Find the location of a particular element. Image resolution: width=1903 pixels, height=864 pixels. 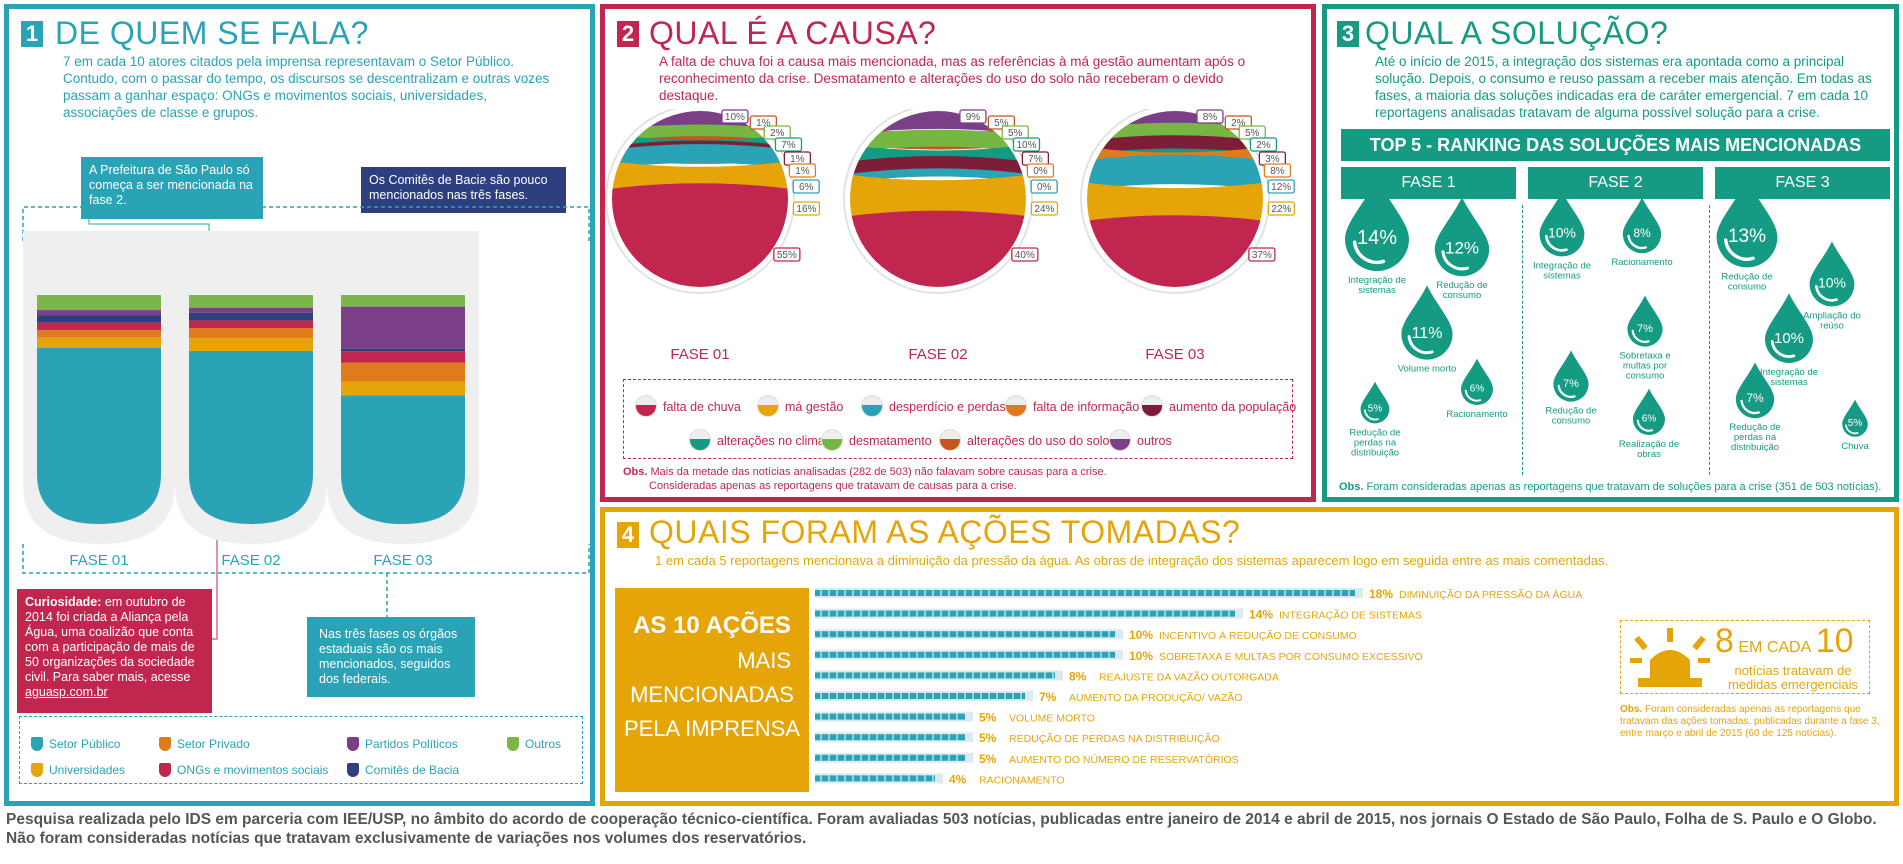

panel-1-title: DE QUEM SE FALA? is located at coordinates (212, 33).